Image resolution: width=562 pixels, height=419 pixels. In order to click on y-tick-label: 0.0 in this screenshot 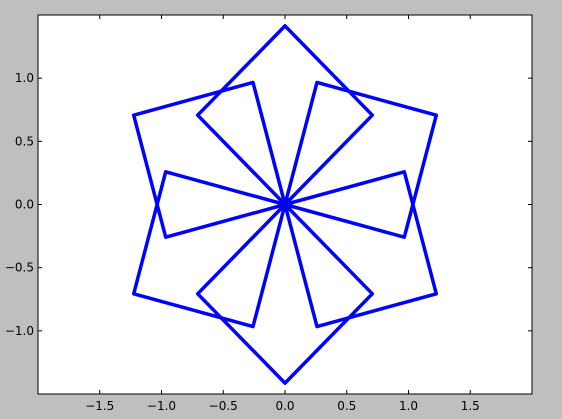, I will do `click(24, 205)`.